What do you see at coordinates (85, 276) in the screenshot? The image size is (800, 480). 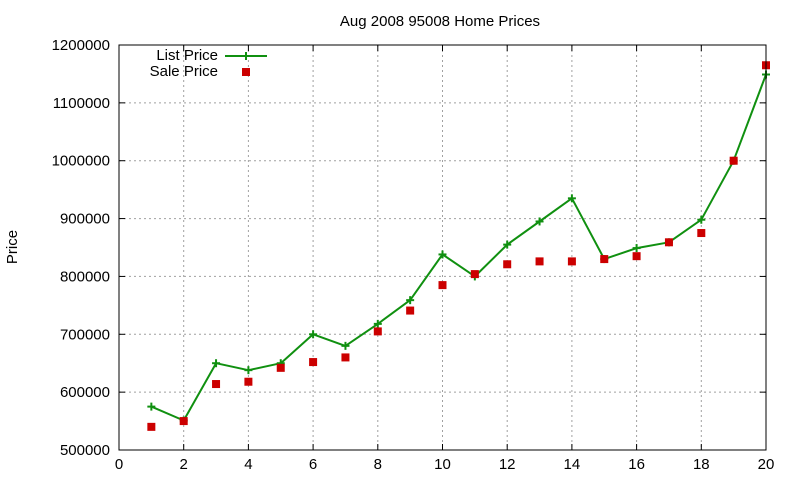 I see `y-tick-label: 800000` at bounding box center [85, 276].